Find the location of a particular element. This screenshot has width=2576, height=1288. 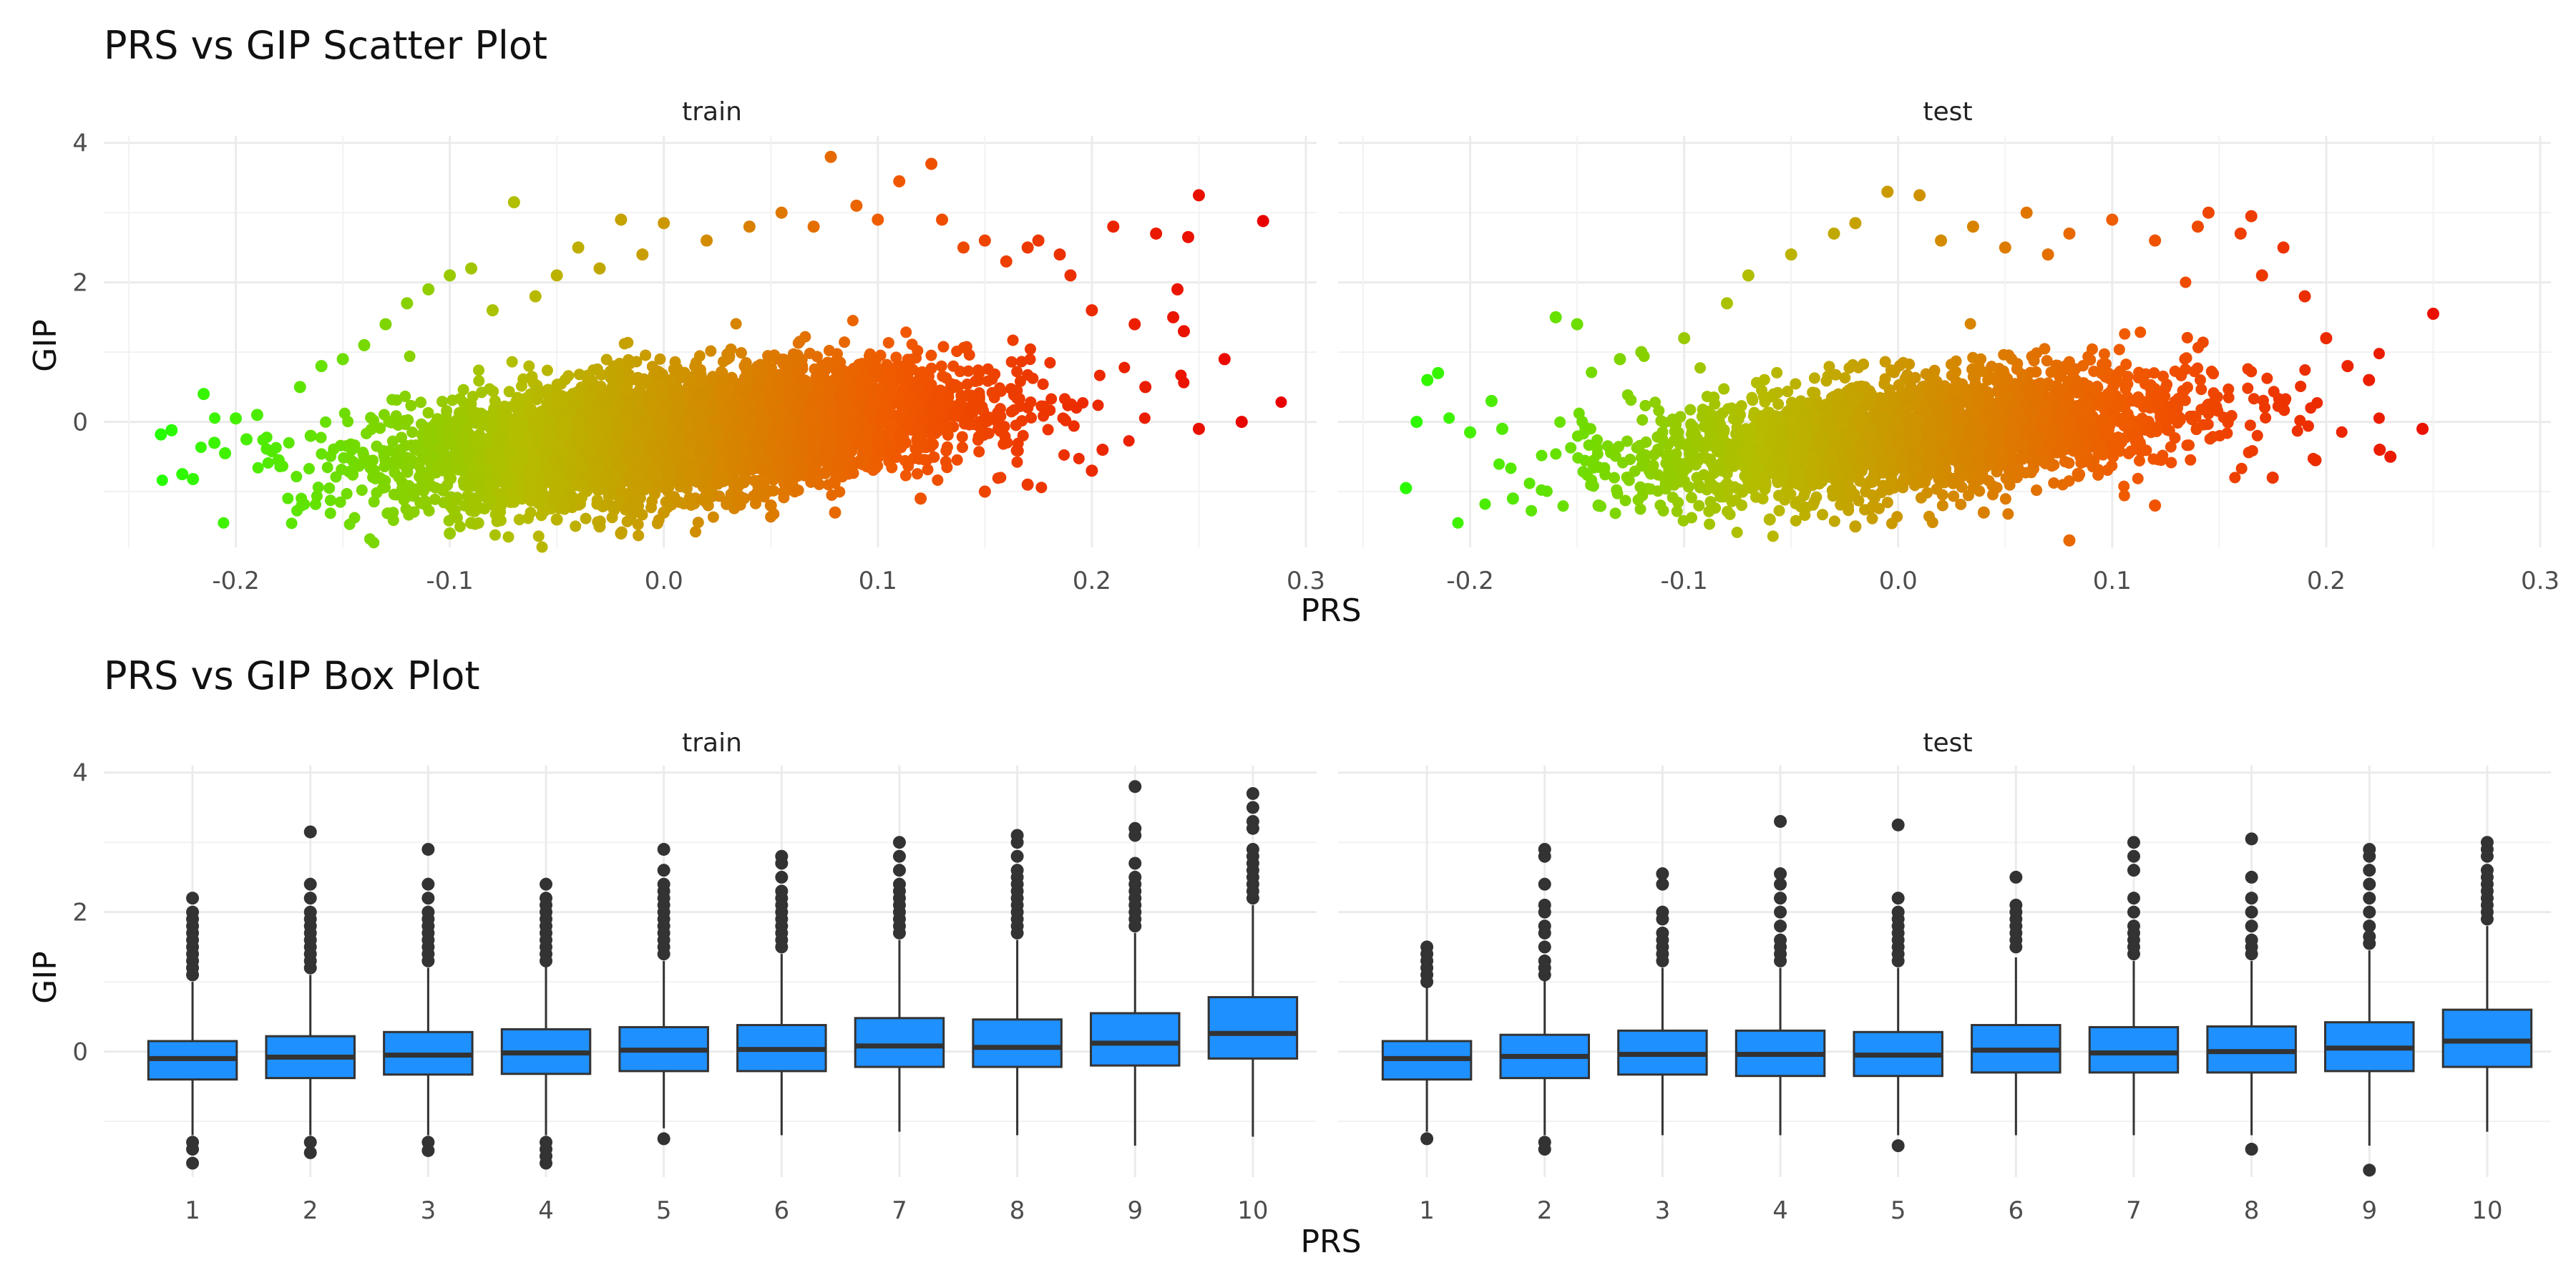

scatter-y-tick-label: 4 is located at coordinates (80, 144).